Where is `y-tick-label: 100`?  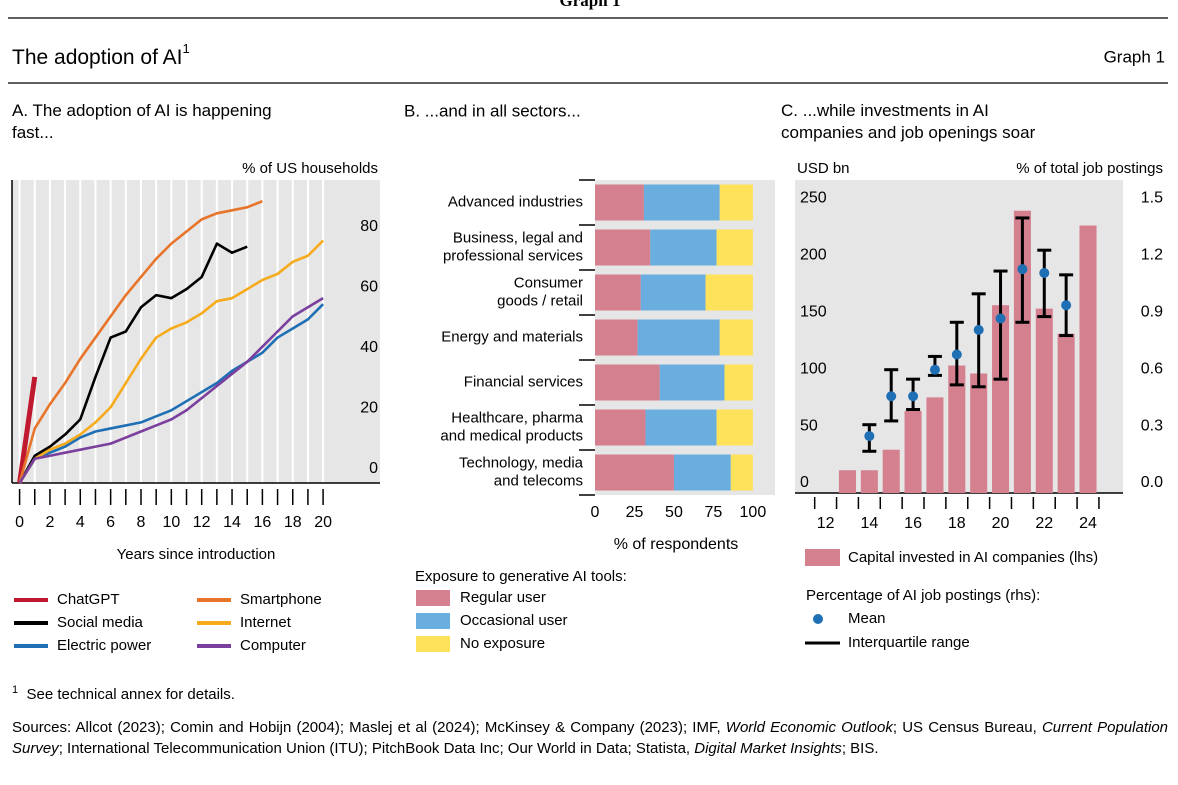
y-tick-label: 100 is located at coordinates (813, 368).